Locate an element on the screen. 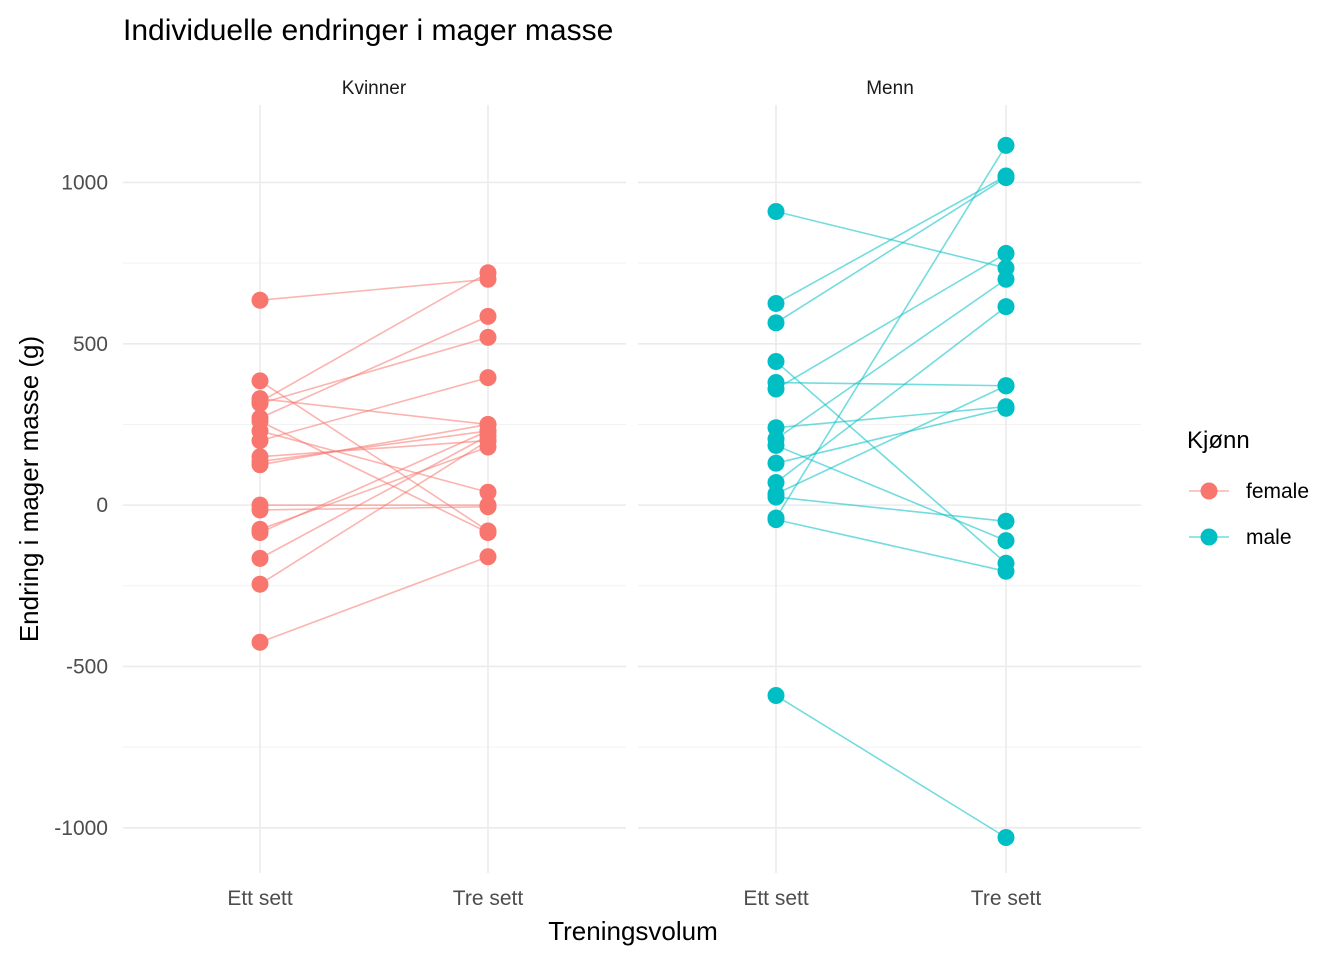 The image size is (1344, 960). legend-label: male is located at coordinates (1269, 537).